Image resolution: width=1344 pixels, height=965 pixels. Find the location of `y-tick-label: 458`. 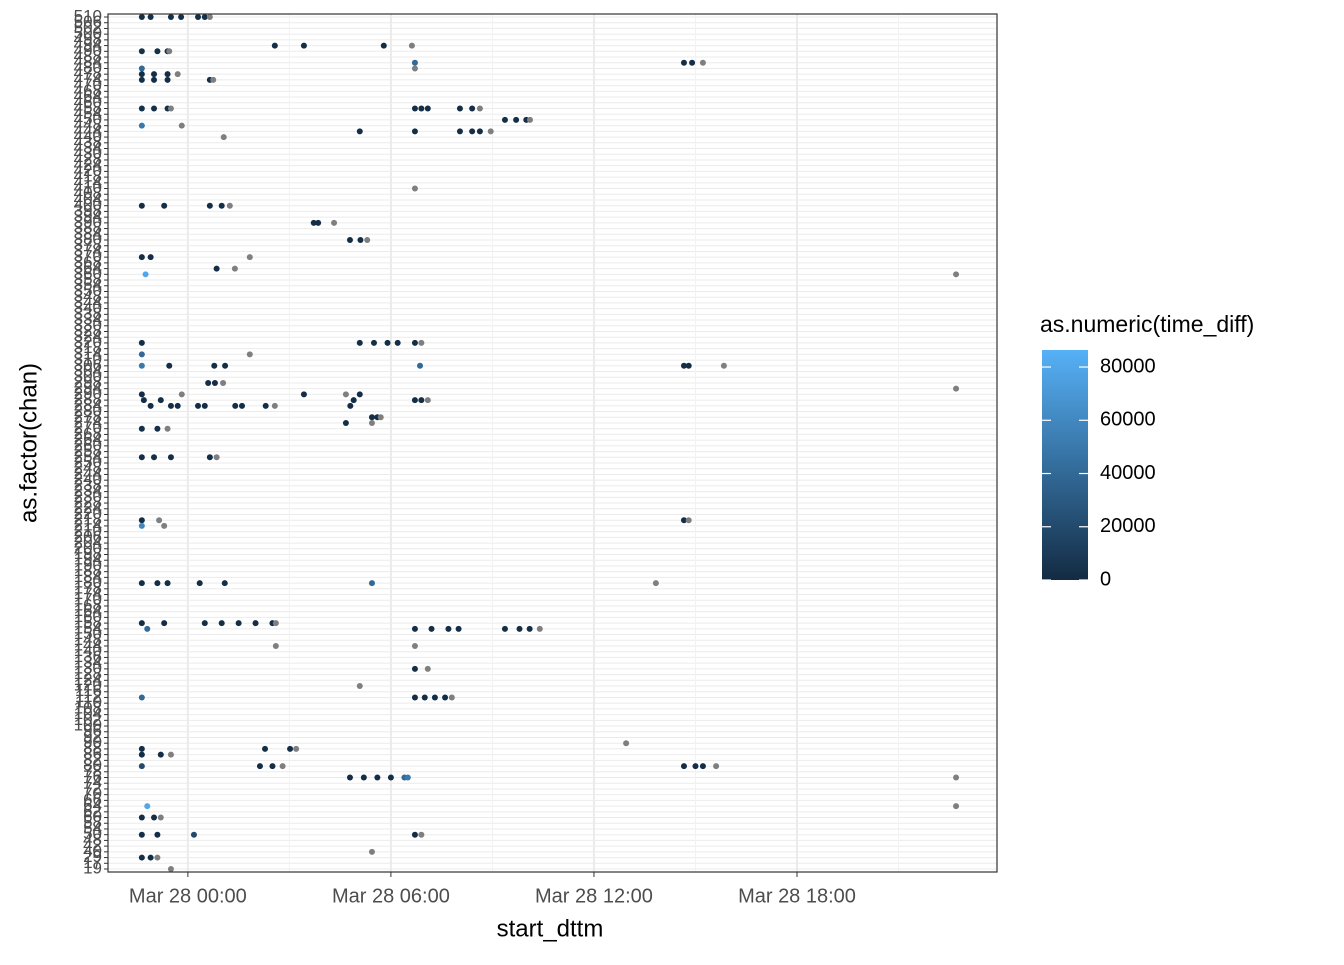

y-tick-label: 458 is located at coordinates (88, 107).